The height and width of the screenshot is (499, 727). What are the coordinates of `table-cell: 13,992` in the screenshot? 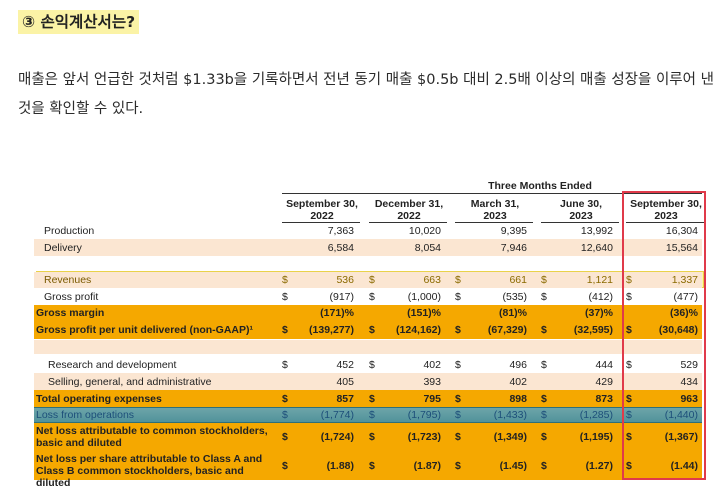 It's located at (596, 231).